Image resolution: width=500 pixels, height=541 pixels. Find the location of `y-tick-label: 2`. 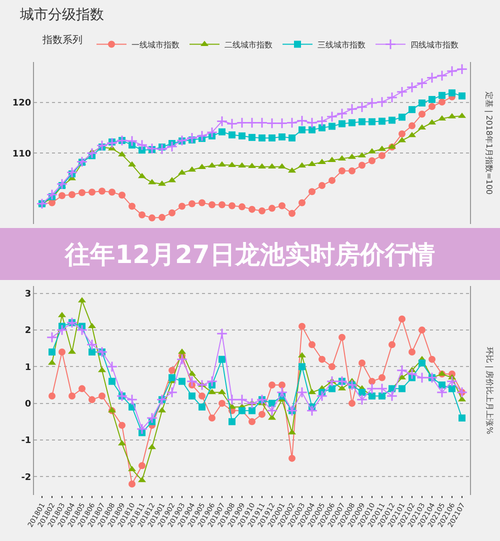

y-tick-label: 2 is located at coordinates (28, 331).